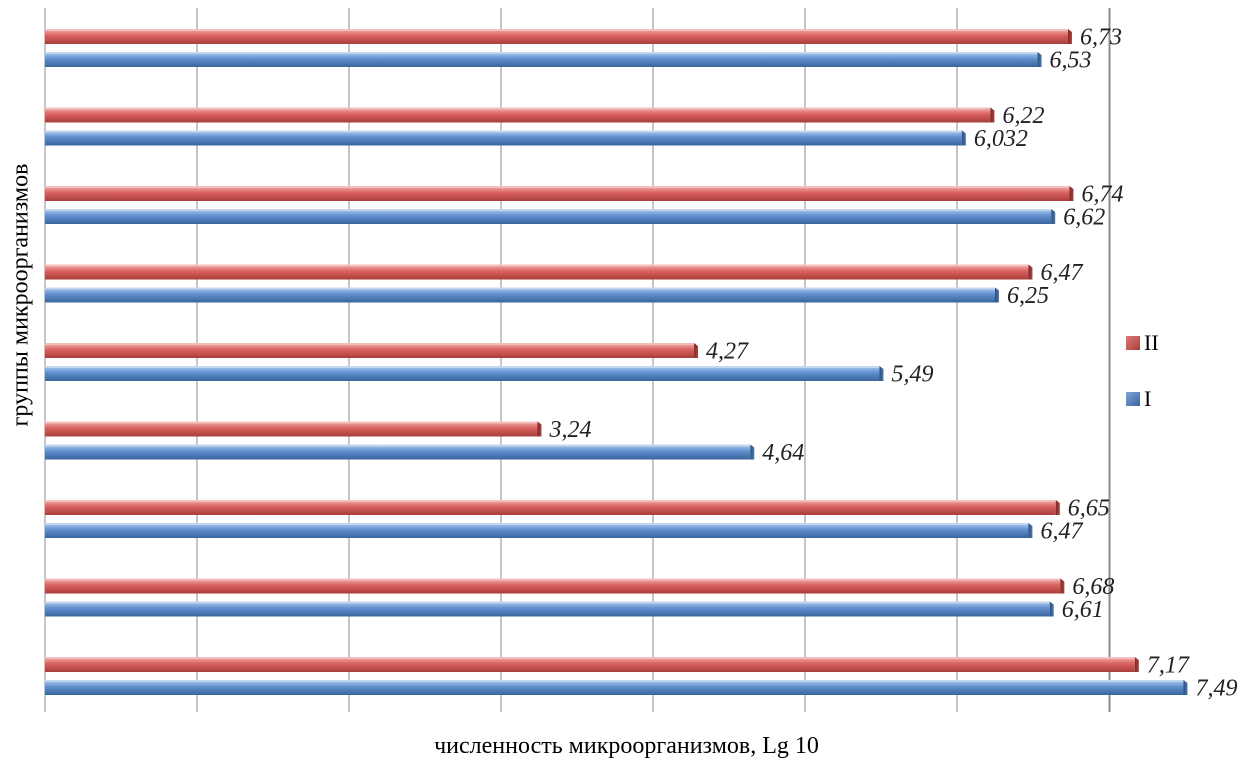  I want to click on y-axis-title-text: группы микроорганизмов, so click(20, 295).